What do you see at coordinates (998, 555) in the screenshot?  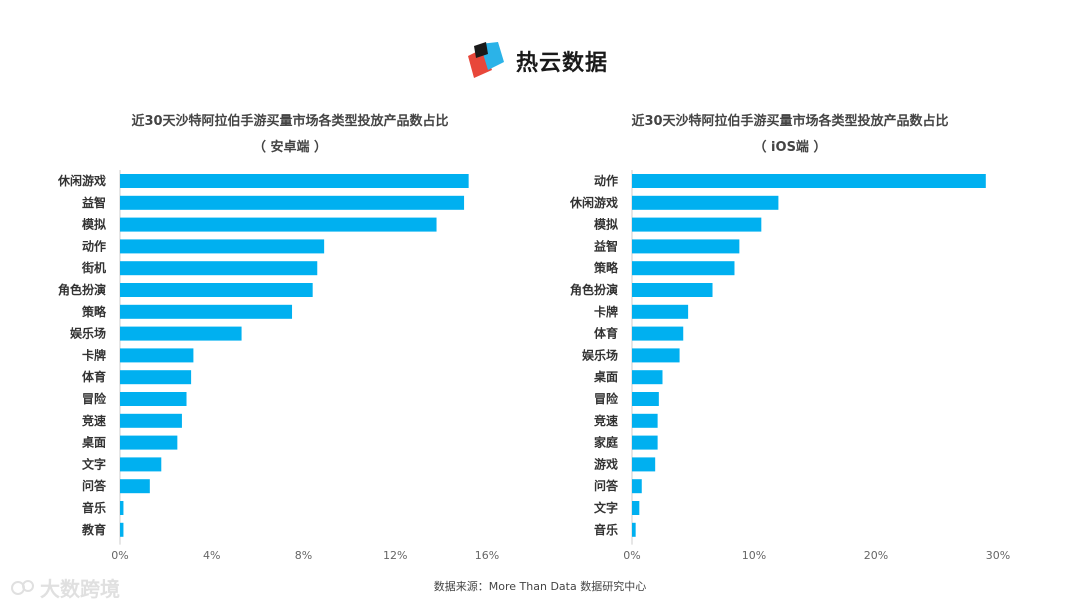 I see `x-tick-label: 30%` at bounding box center [998, 555].